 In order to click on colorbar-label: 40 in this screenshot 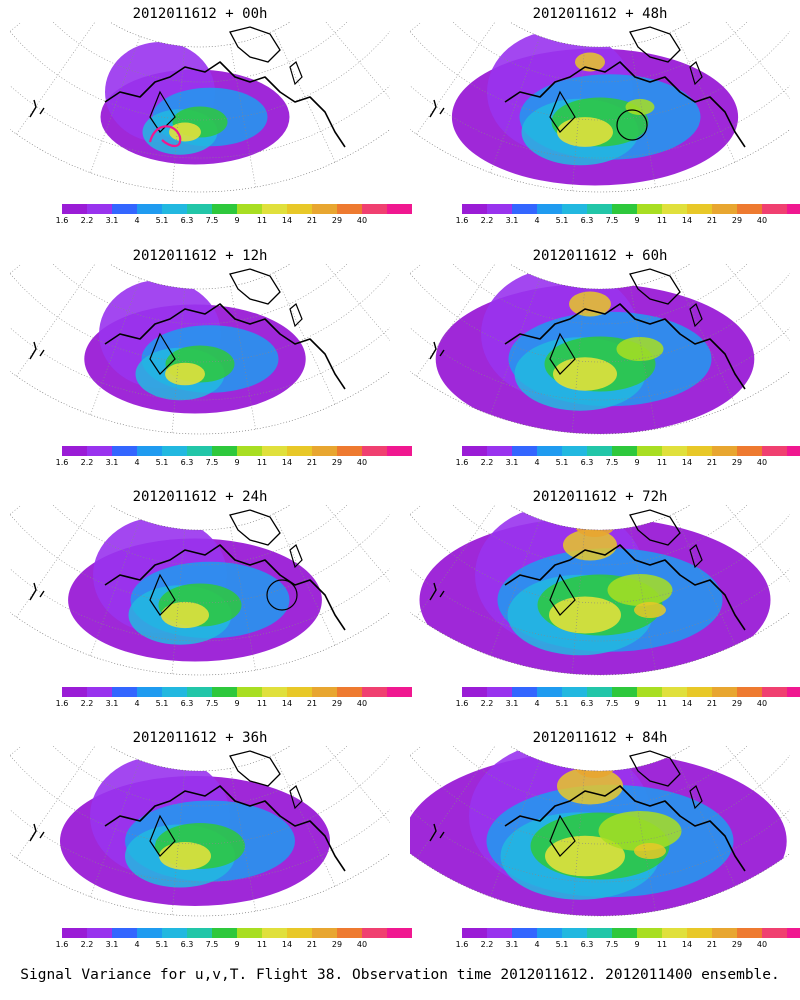, I will do `click(762, 703)`.